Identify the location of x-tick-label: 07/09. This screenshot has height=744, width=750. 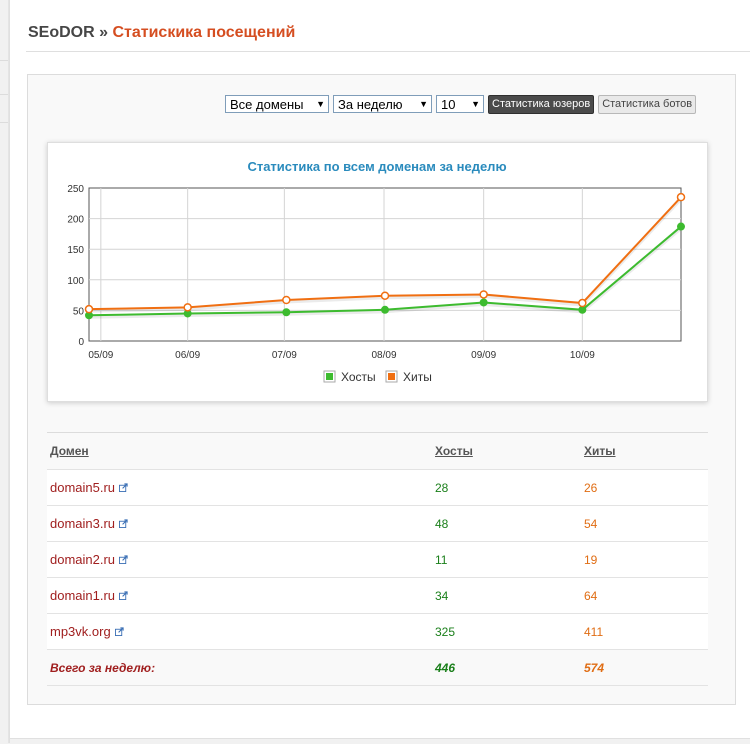
(284, 355).